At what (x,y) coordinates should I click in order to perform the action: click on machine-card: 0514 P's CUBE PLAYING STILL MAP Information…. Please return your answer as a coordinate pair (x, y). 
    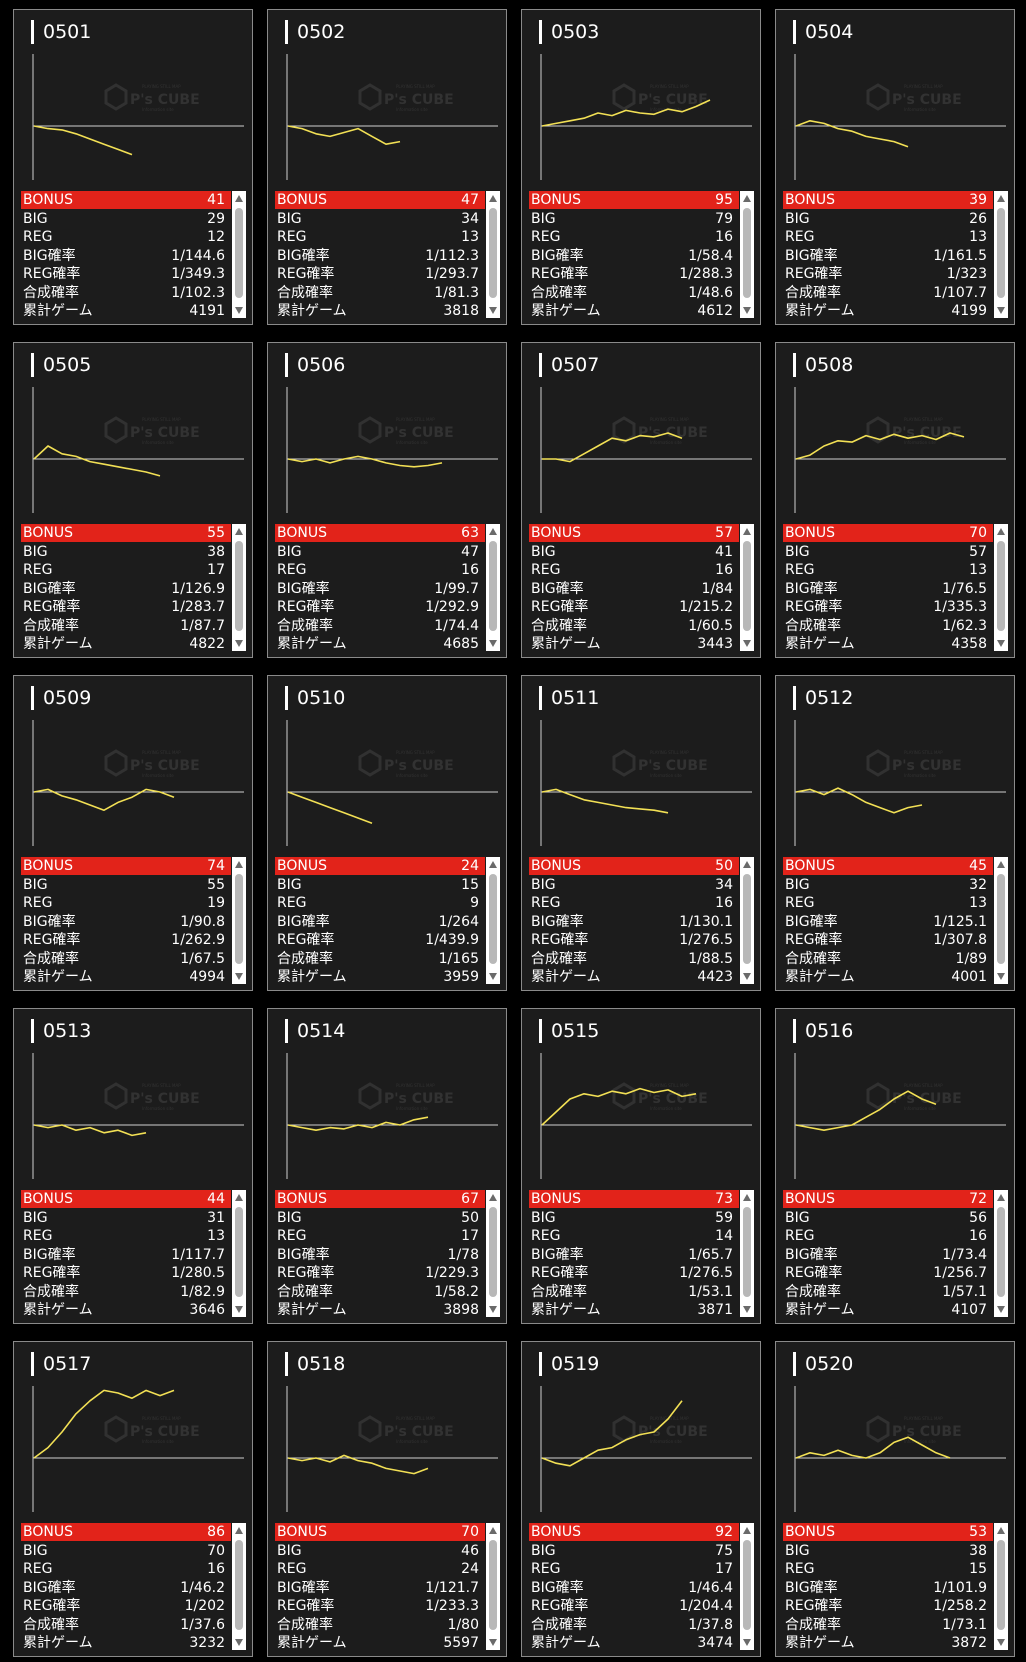
    Looking at the image, I should click on (387, 1166).